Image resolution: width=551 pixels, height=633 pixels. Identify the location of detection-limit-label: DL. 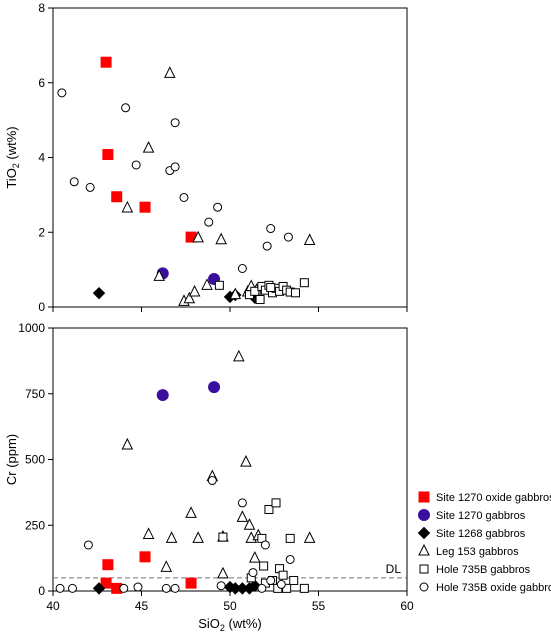
(394, 569).